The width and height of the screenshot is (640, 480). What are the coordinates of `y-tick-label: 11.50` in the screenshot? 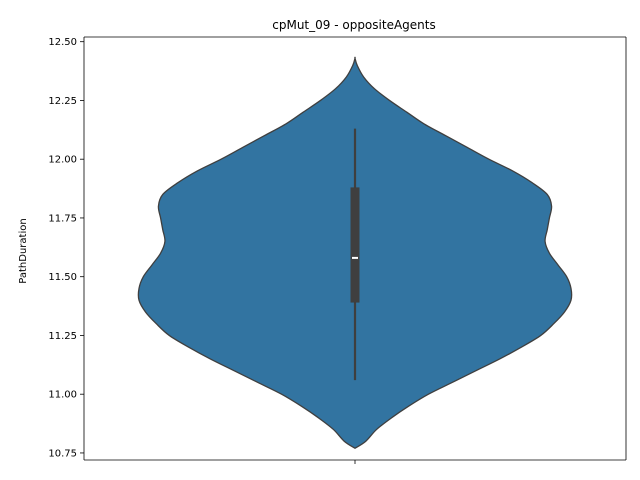 It's located at (62, 277).